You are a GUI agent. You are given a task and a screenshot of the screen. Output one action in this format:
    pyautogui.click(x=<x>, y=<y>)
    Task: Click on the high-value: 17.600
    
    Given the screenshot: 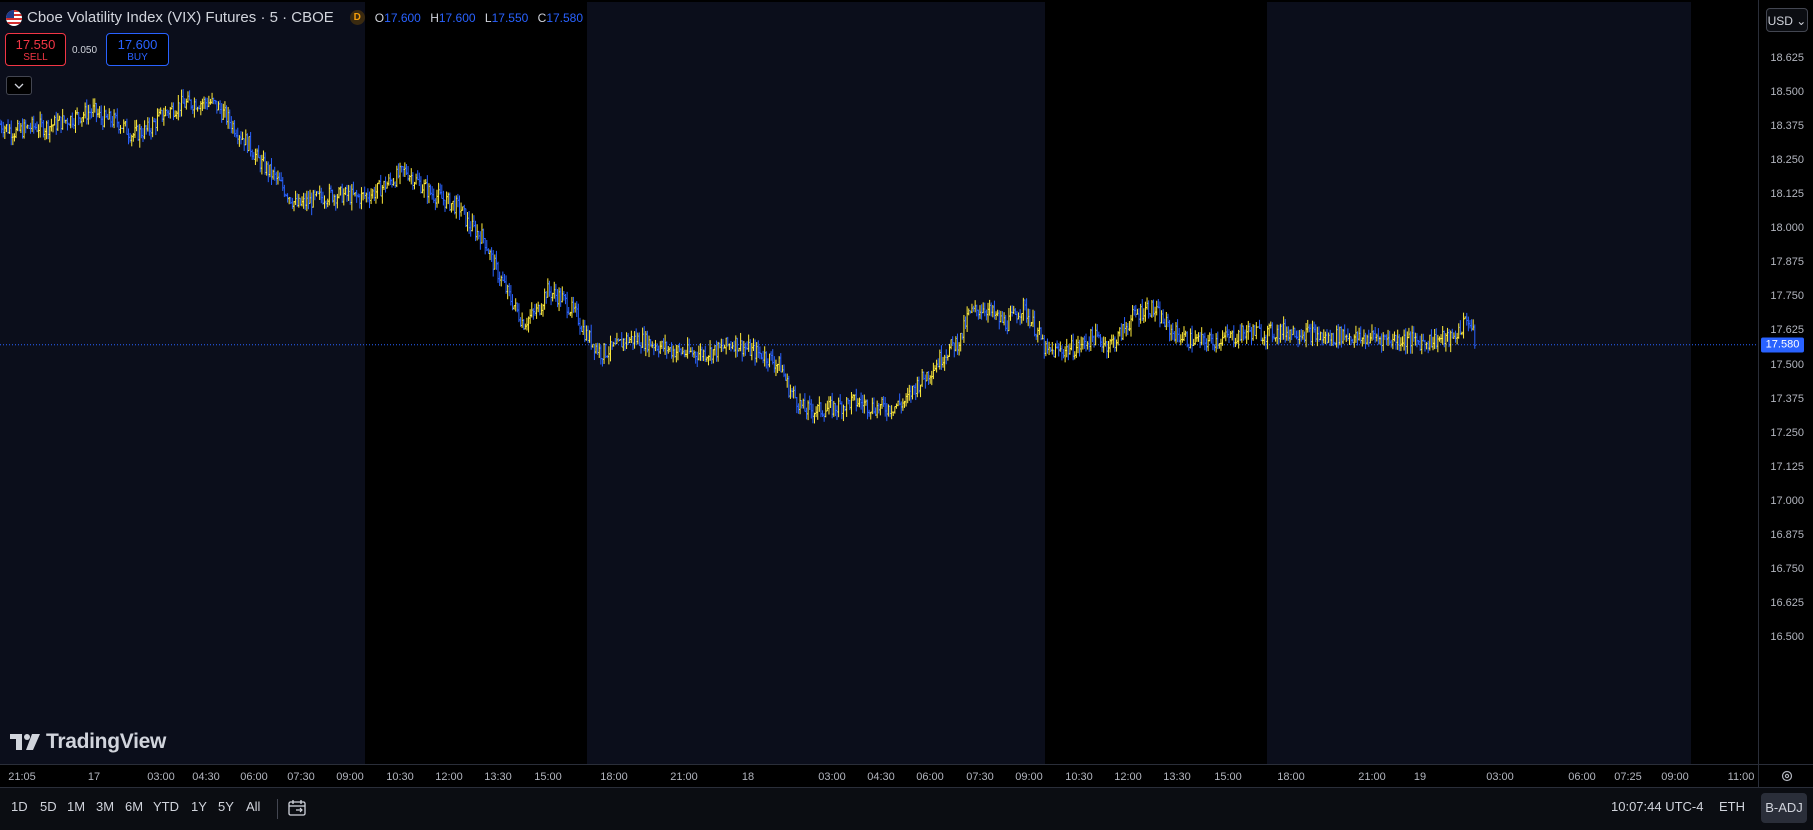 What is the action you would take?
    pyautogui.click(x=457, y=17)
    